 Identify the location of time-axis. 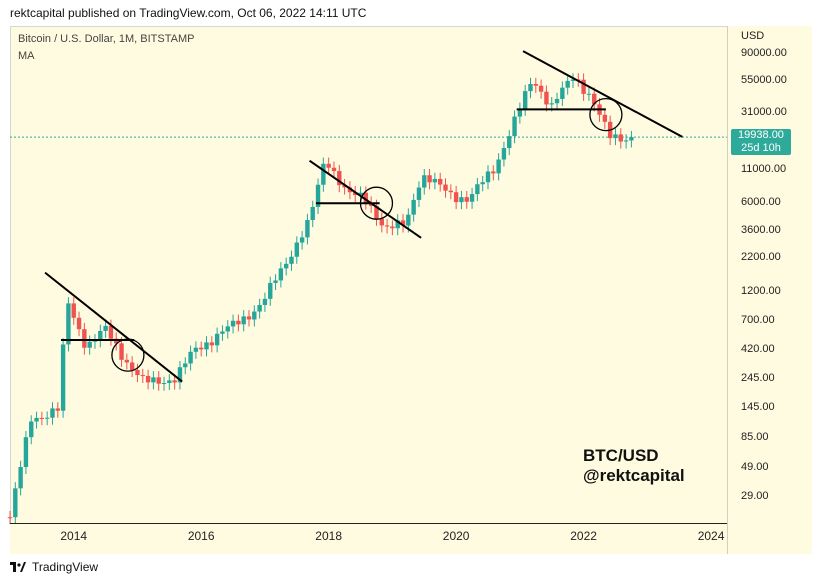
(368, 538).